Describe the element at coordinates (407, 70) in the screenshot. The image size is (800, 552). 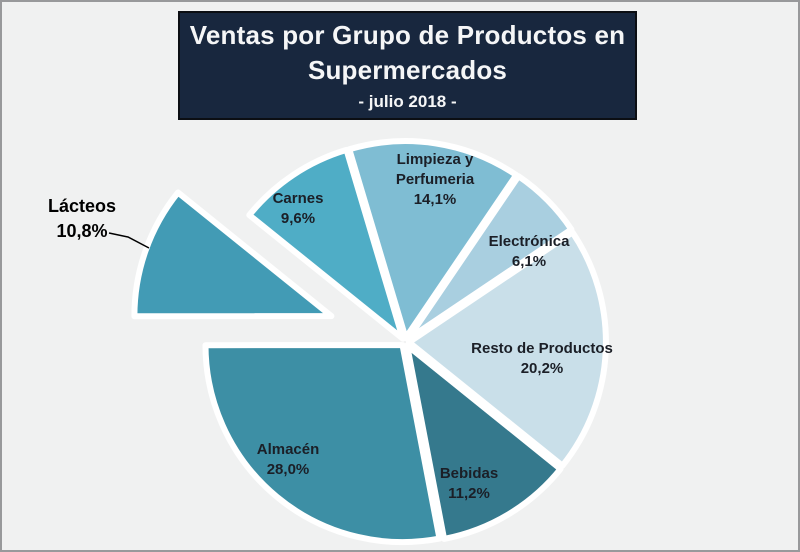
I see `chart-title-line2: Supermercados` at that location.